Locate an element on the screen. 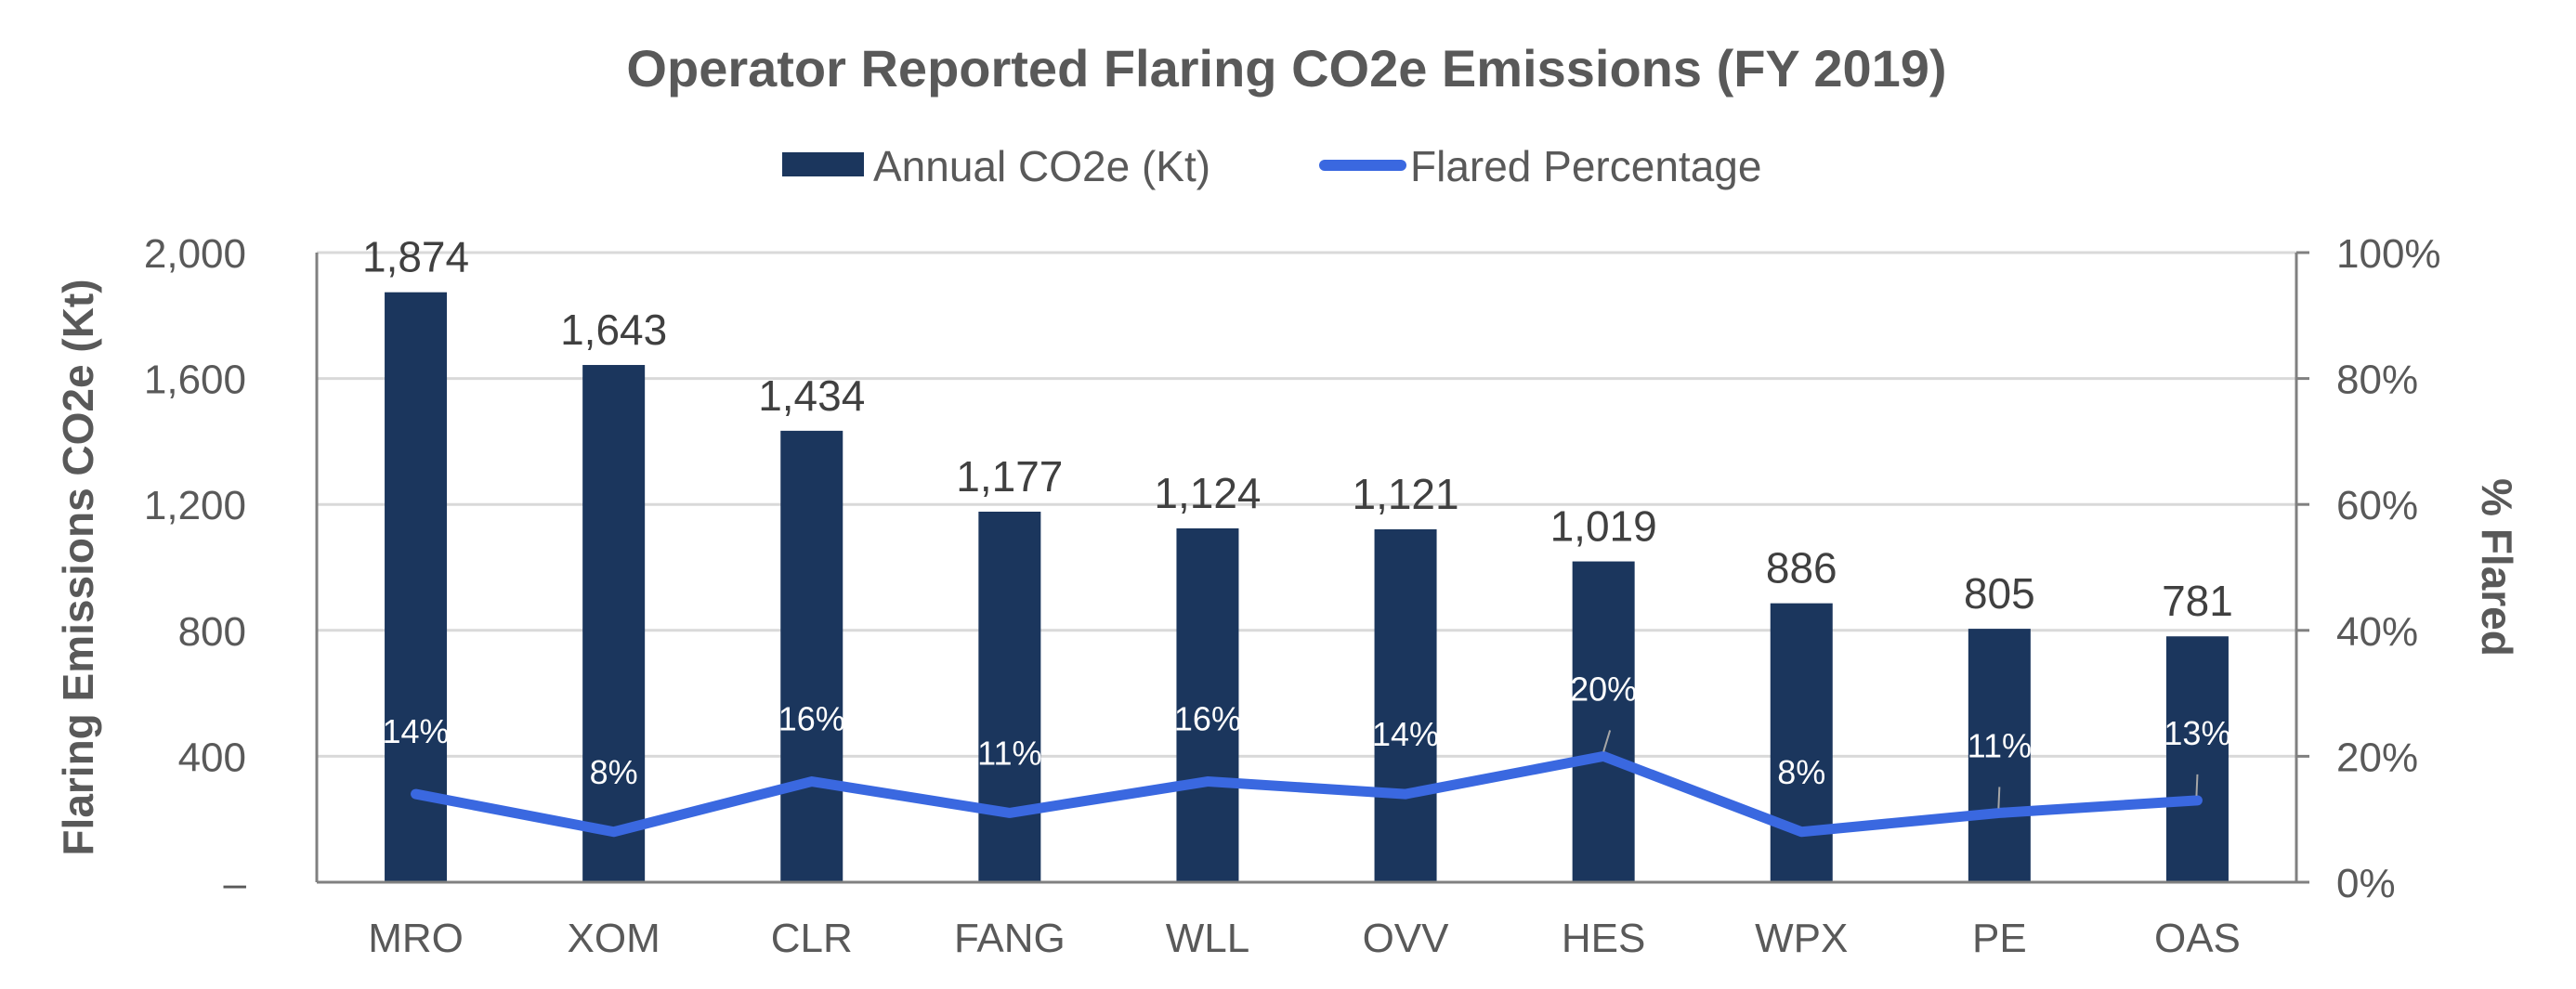  legend-swatch-bar is located at coordinates (823, 164).